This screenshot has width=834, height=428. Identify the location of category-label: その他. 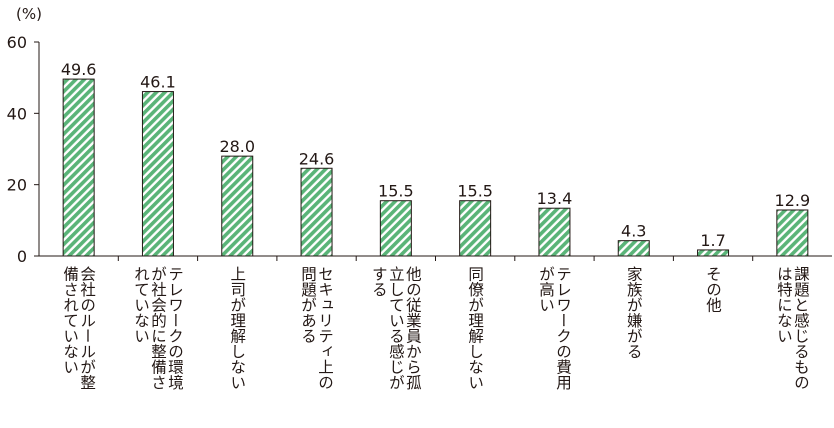
(713, 290).